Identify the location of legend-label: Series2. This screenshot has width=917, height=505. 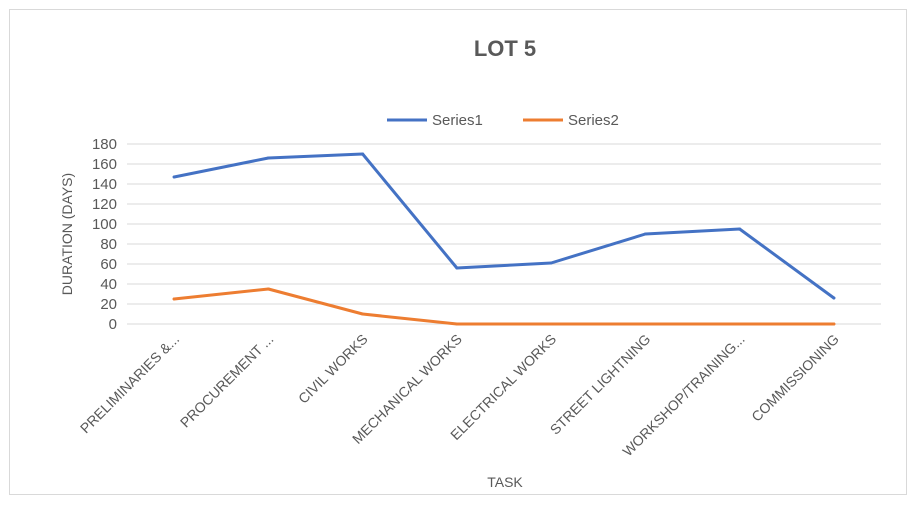
(593, 120).